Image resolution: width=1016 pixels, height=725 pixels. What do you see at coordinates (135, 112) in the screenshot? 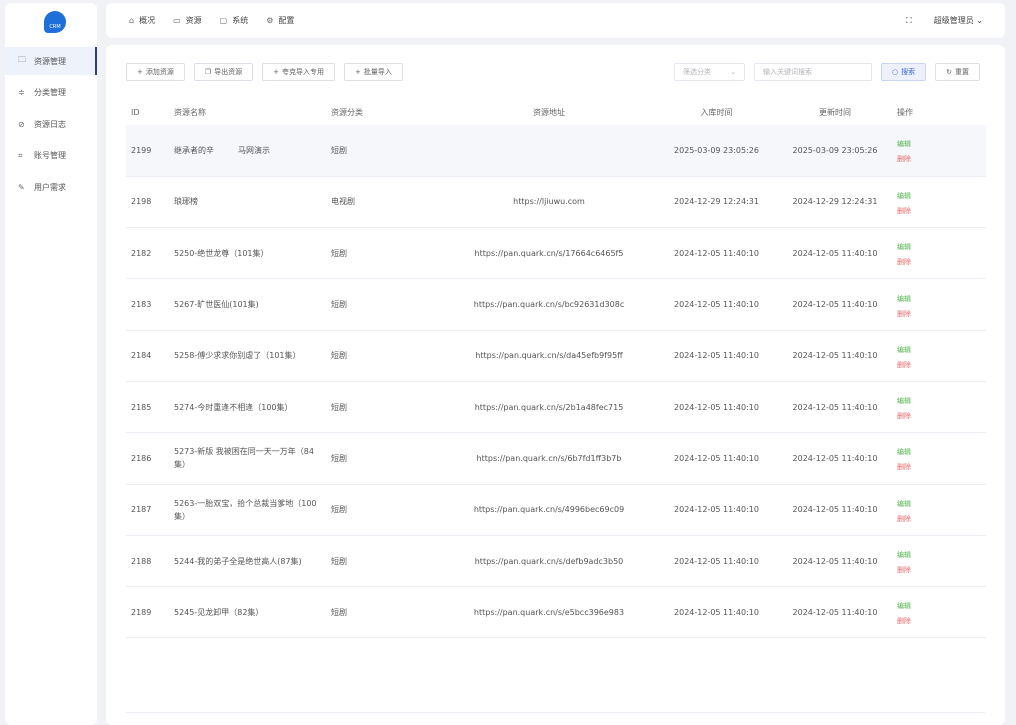
I see `column-header: ID` at bounding box center [135, 112].